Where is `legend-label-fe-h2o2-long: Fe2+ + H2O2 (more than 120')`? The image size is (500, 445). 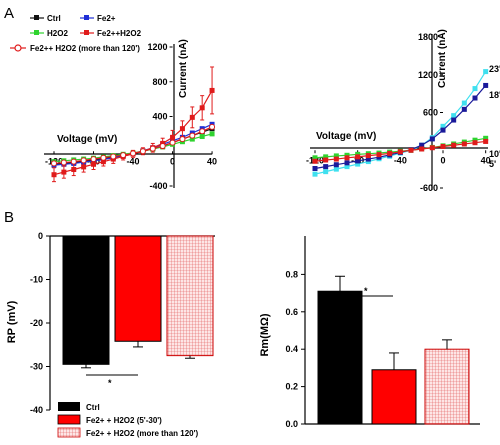 legend-label-fe-h2o2-long: Fe2+ + H2O2 (more than 120') is located at coordinates (142, 433).